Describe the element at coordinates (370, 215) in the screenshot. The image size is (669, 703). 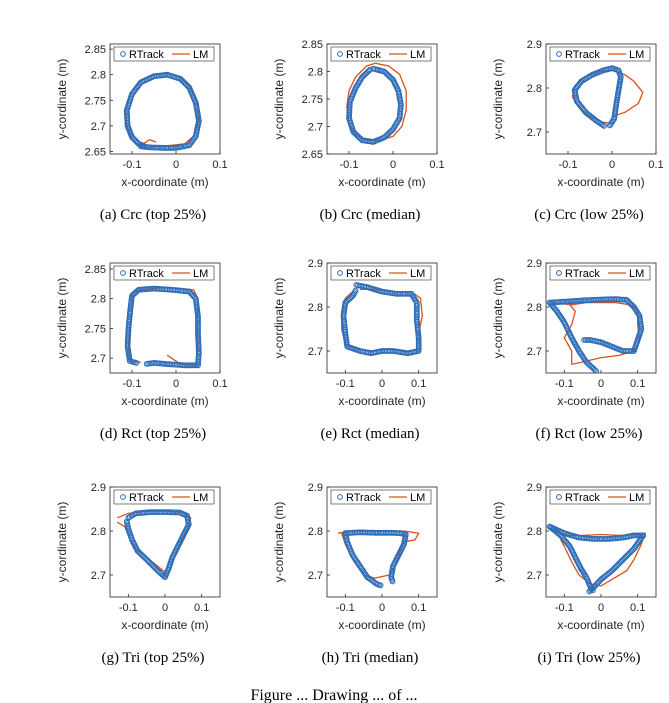
I see `panel-caption: (b) Crc (median)` at that location.